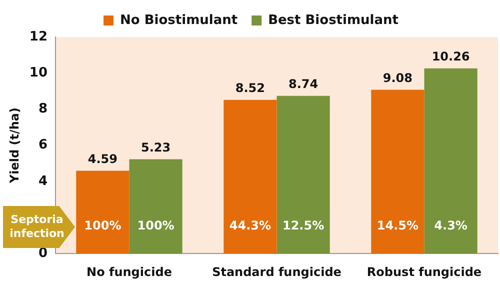 Image resolution: width=500 pixels, height=296 pixels. Describe the element at coordinates (43, 181) in the screenshot. I see `y-tick-label: 4` at that location.